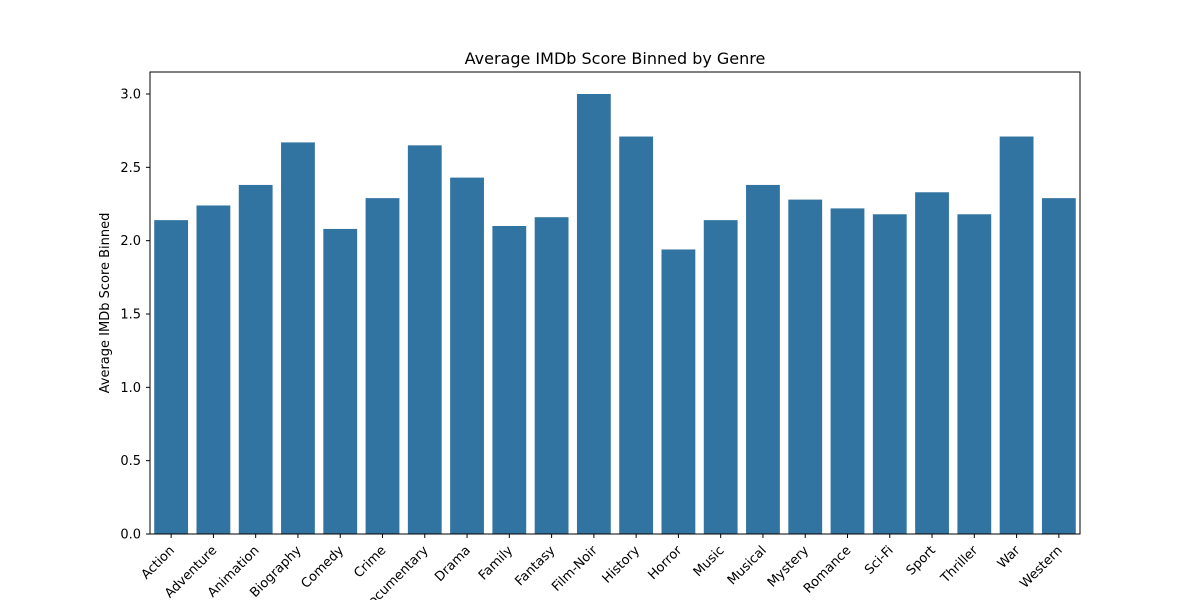 The image size is (1200, 600). Describe the element at coordinates (382, 366) in the screenshot. I see `bar-crime` at that location.